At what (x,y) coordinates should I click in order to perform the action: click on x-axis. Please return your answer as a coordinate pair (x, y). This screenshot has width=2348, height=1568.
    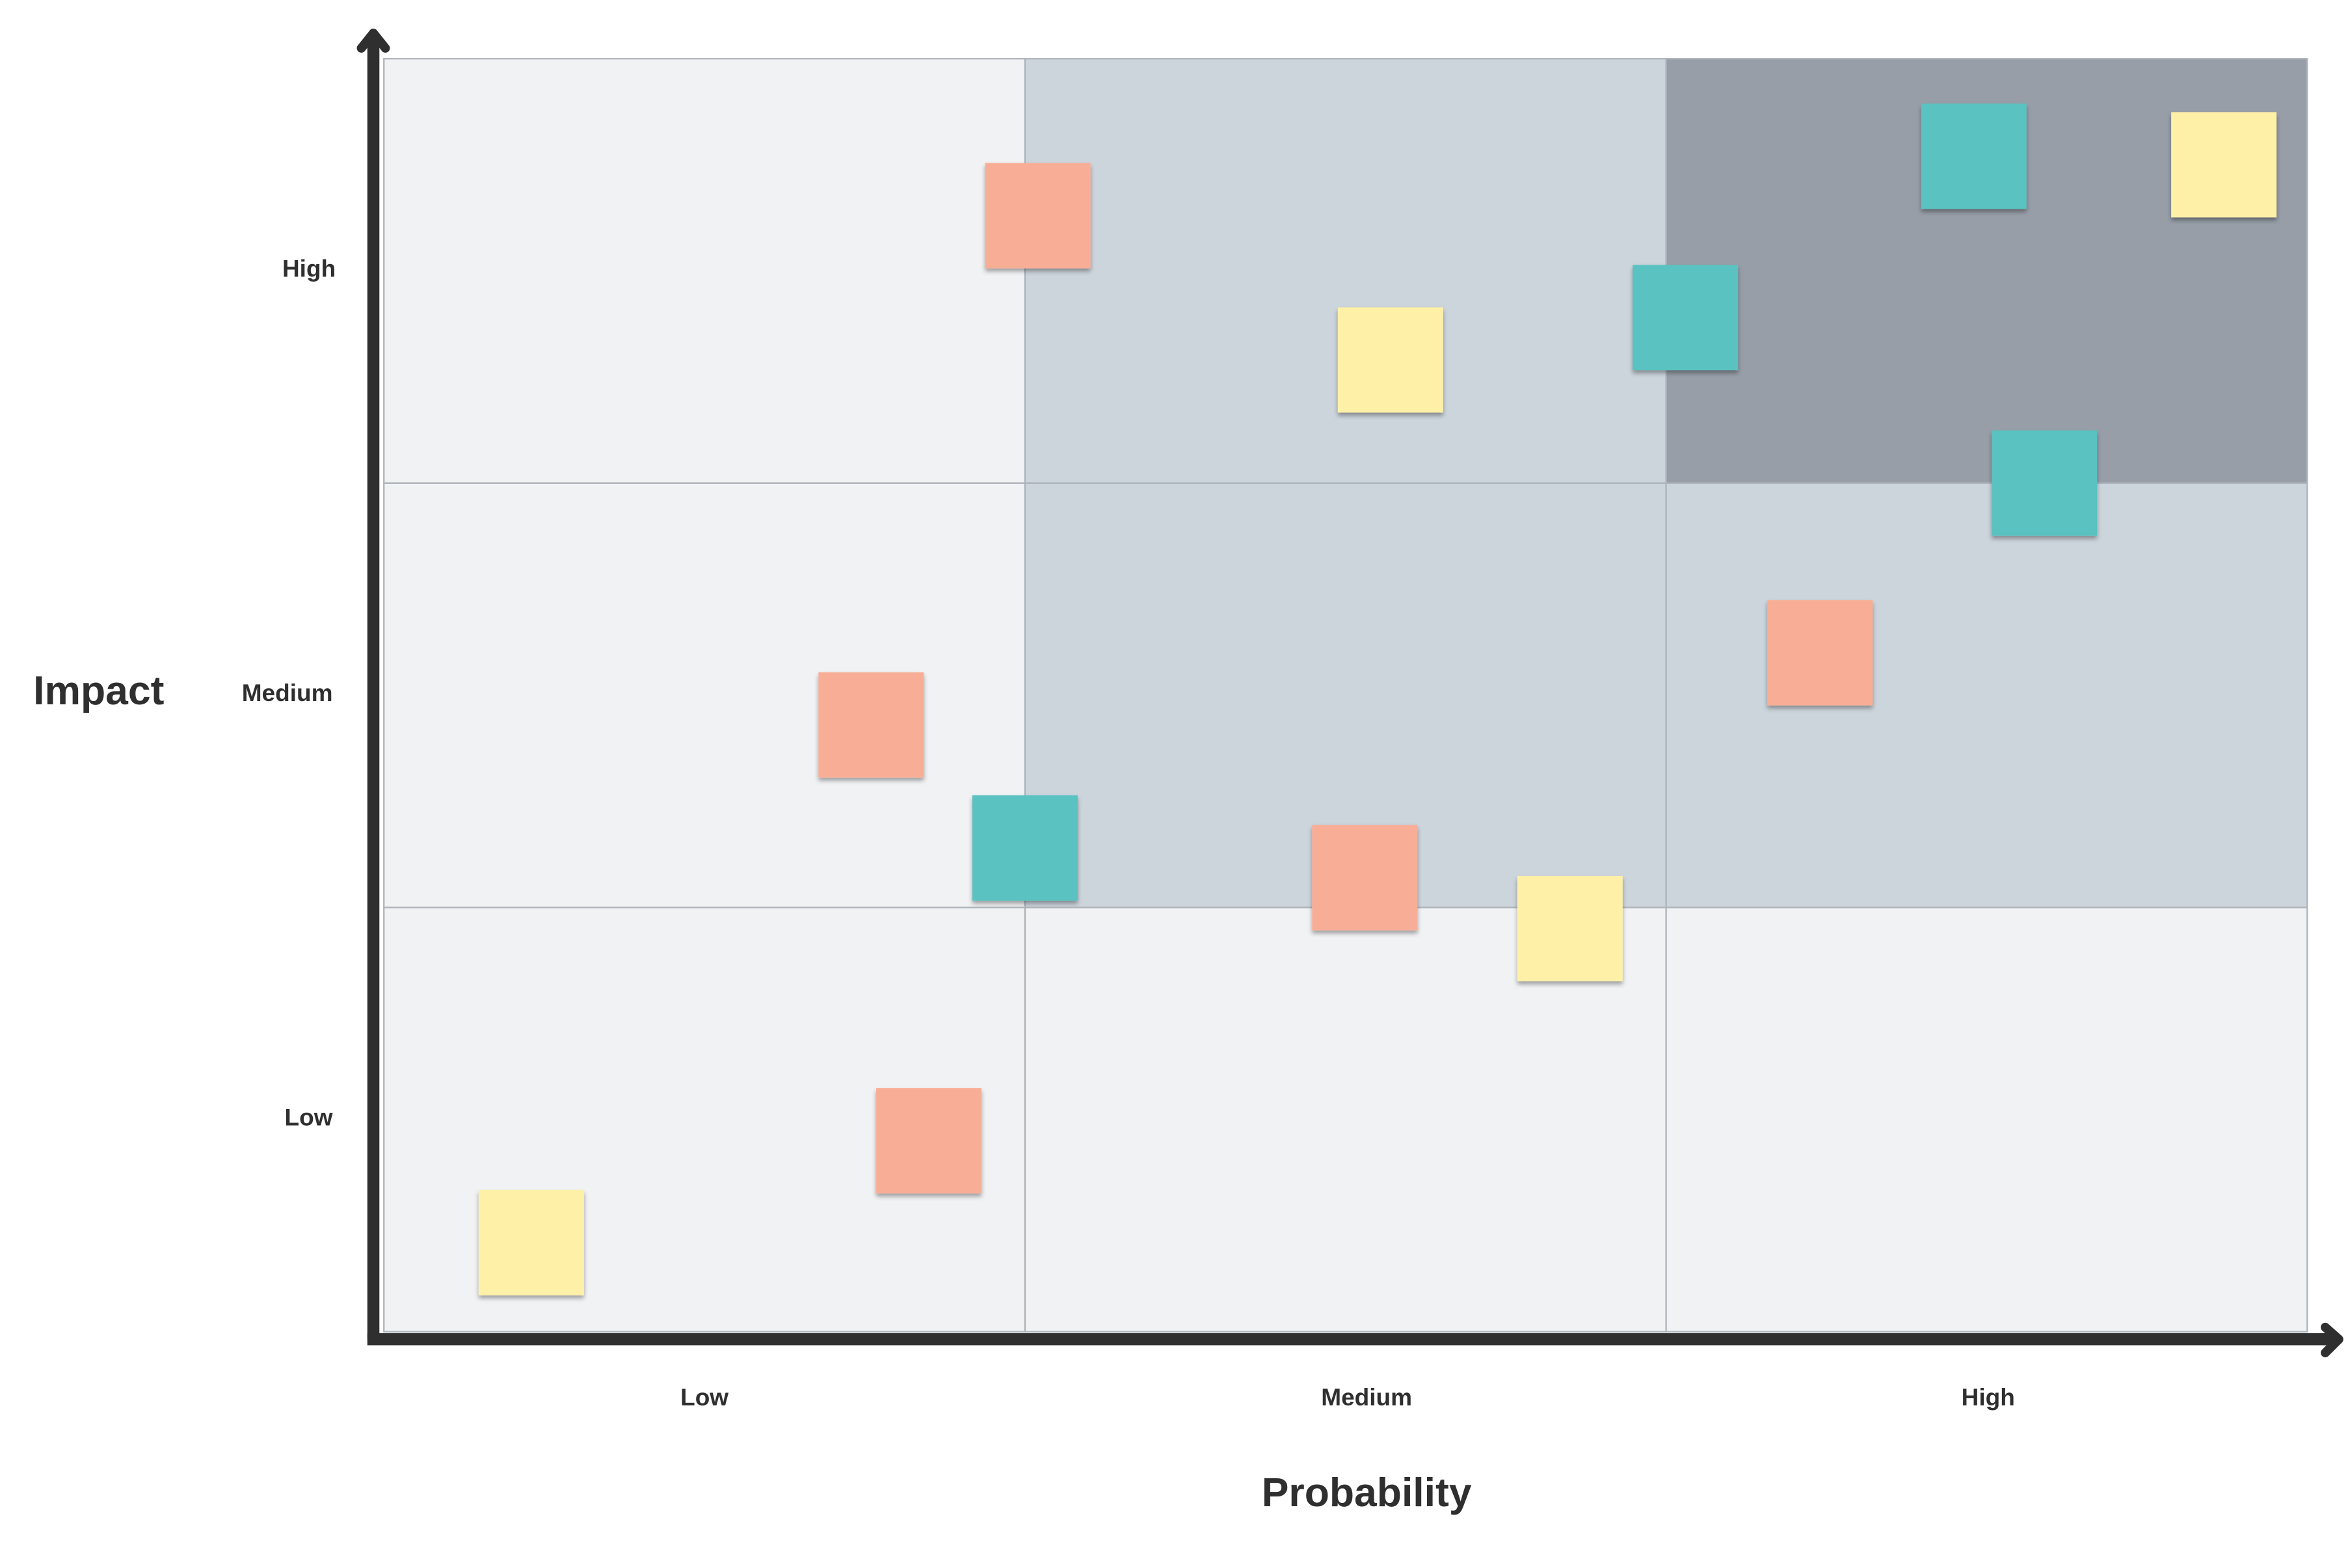
    Looking at the image, I should click on (1355, 1340).